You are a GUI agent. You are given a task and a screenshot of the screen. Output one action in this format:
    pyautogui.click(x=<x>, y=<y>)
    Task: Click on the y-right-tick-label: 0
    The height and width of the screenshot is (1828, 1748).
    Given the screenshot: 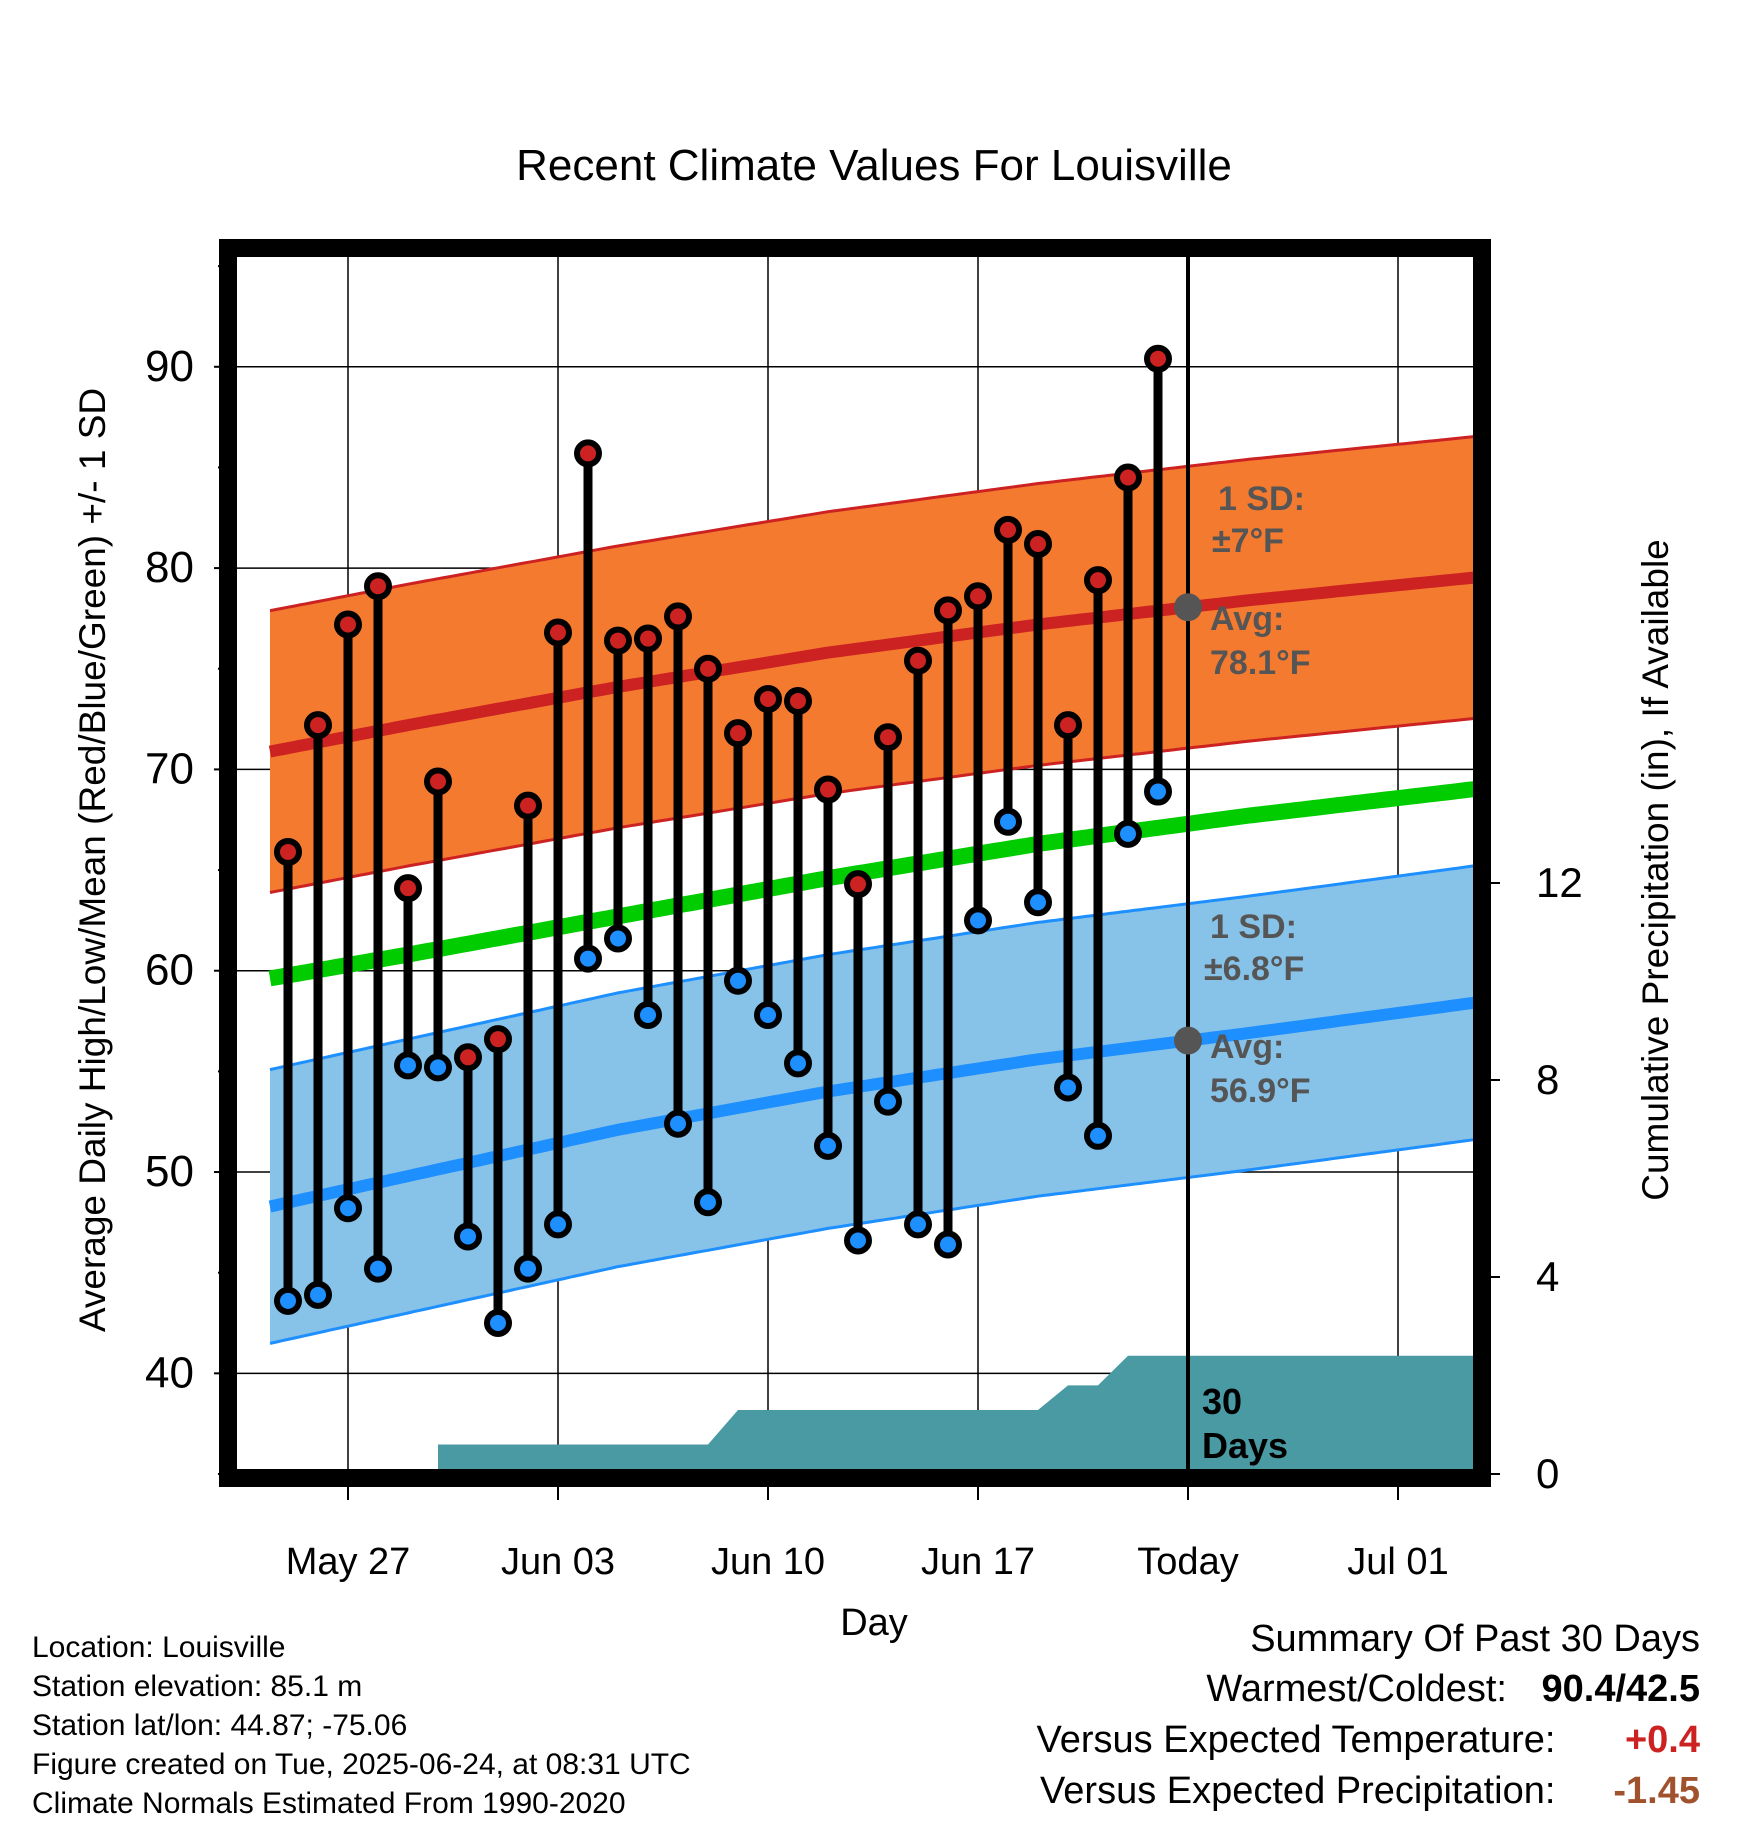 What is the action you would take?
    pyautogui.click(x=1547, y=1473)
    